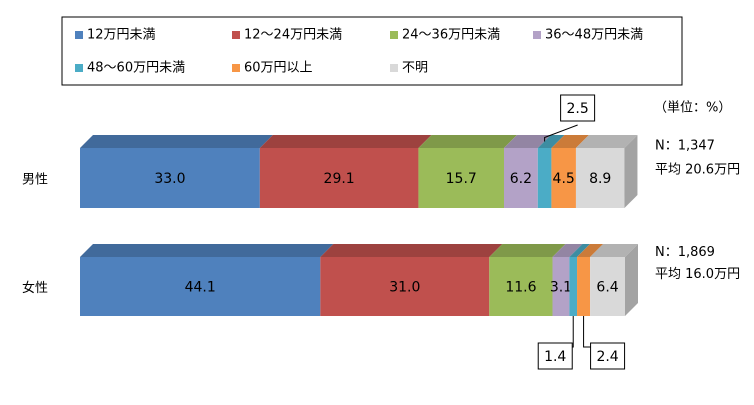  Describe the element at coordinates (697, 170) in the screenshot. I see `average-note: 平均 20.6万円` at that location.